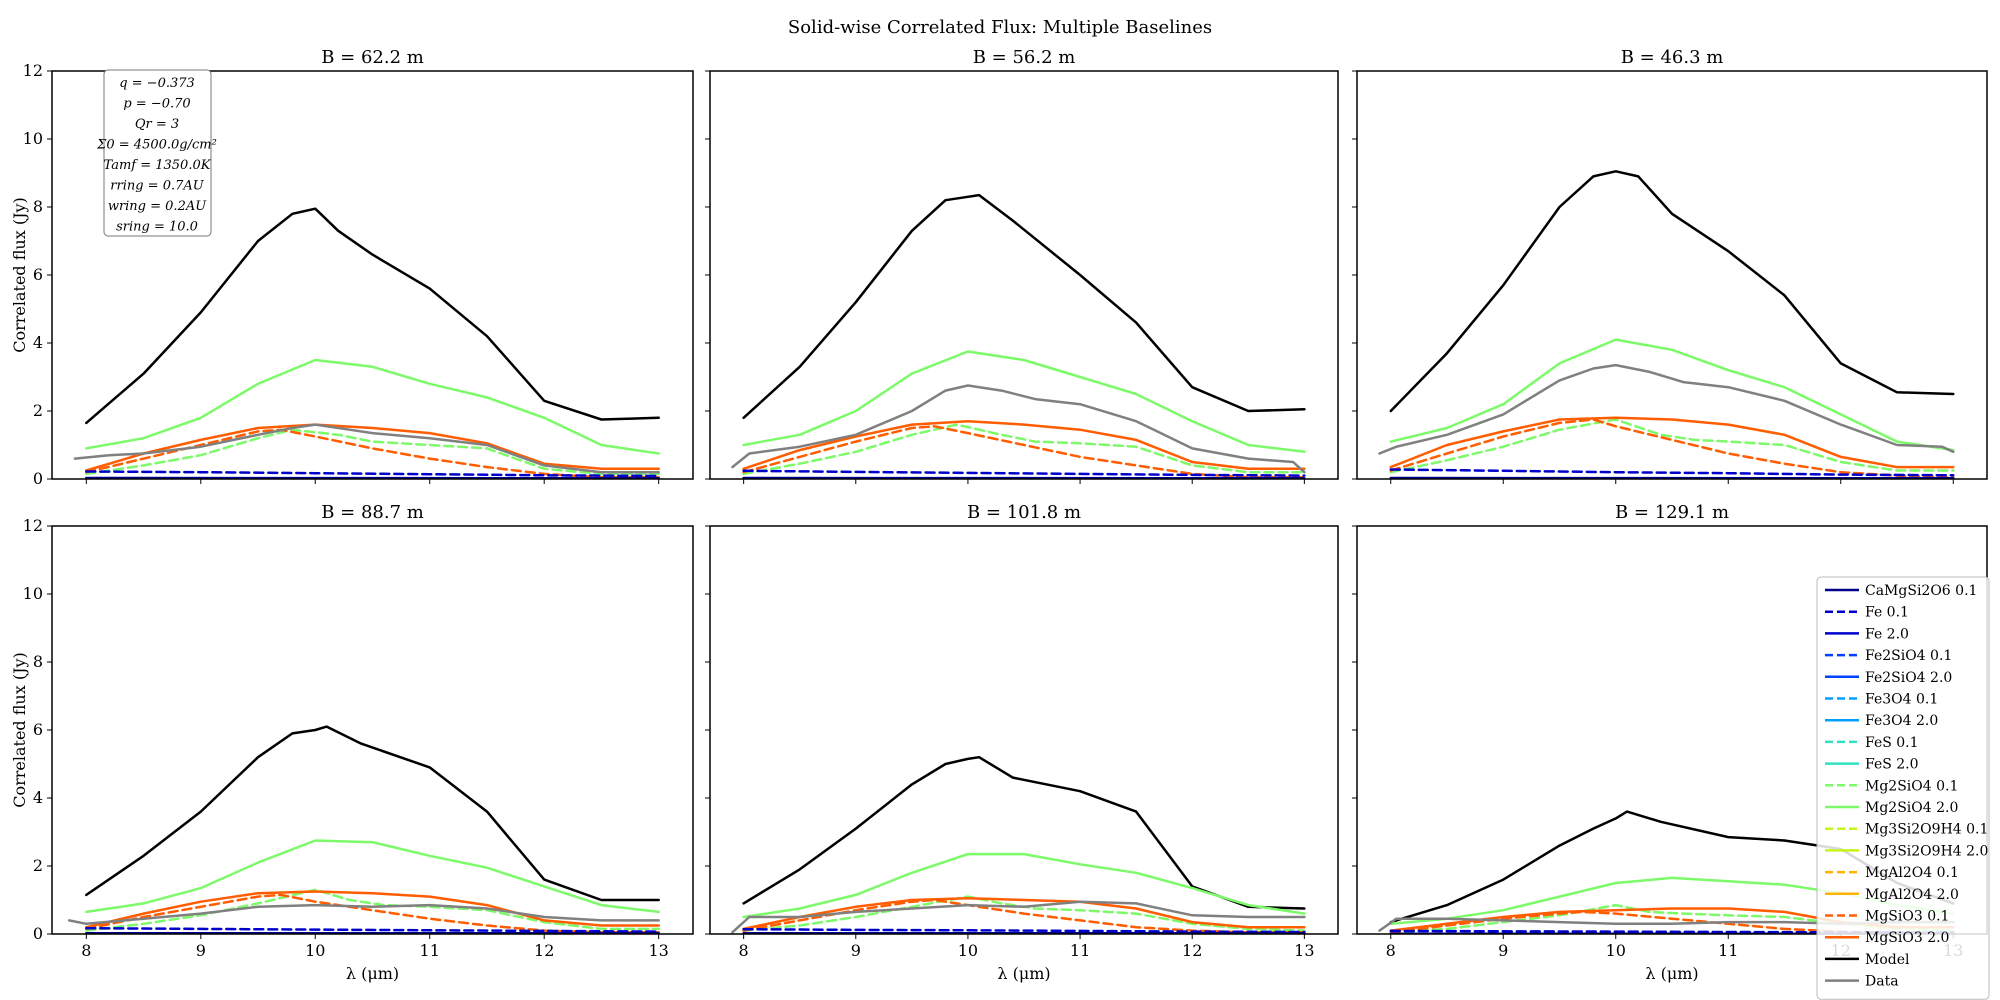 The height and width of the screenshot is (1000, 2000). What do you see at coordinates (1912, 873) in the screenshot?
I see `legend-label: MgAl2O4 0.1` at bounding box center [1912, 873].